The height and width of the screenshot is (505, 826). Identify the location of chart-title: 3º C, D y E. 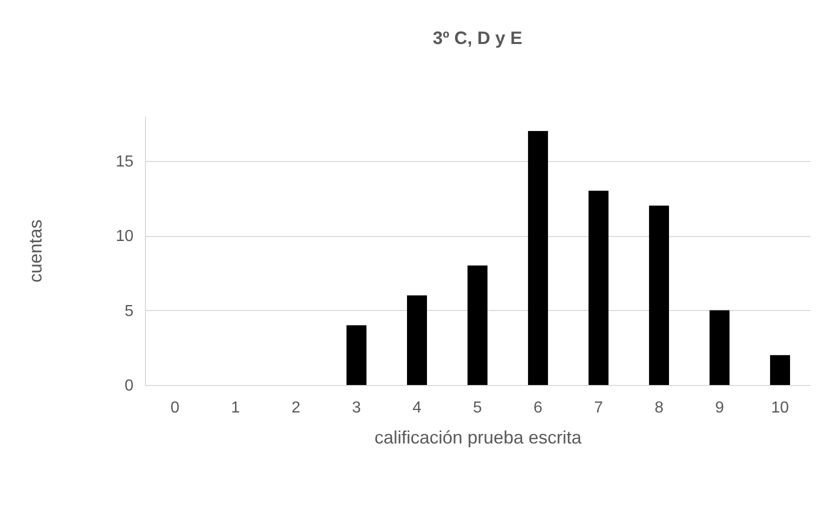
(477, 38).